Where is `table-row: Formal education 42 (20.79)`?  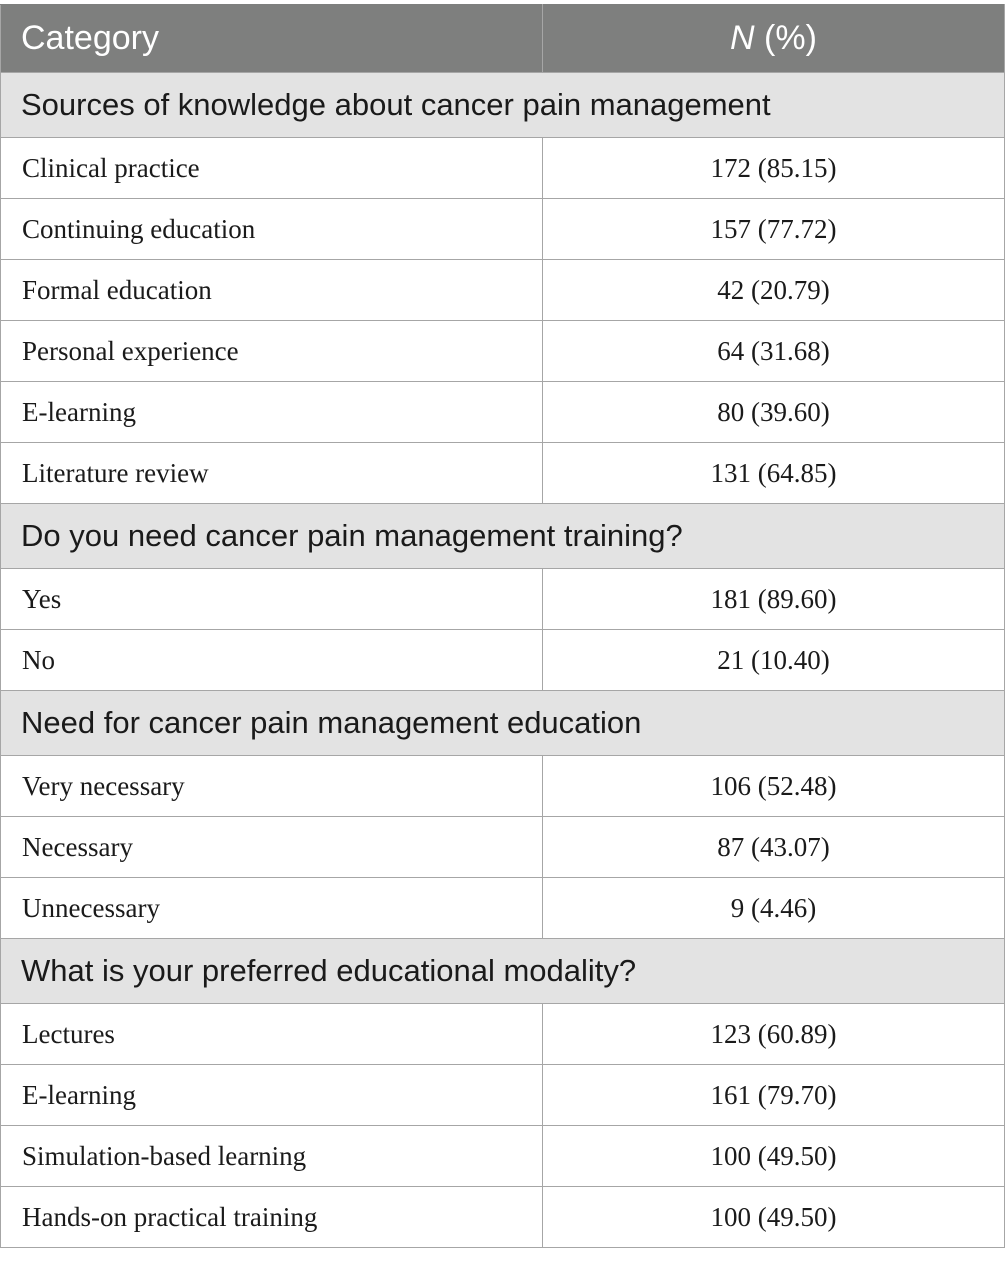 table-row: Formal education 42 (20.79) is located at coordinates (502, 290).